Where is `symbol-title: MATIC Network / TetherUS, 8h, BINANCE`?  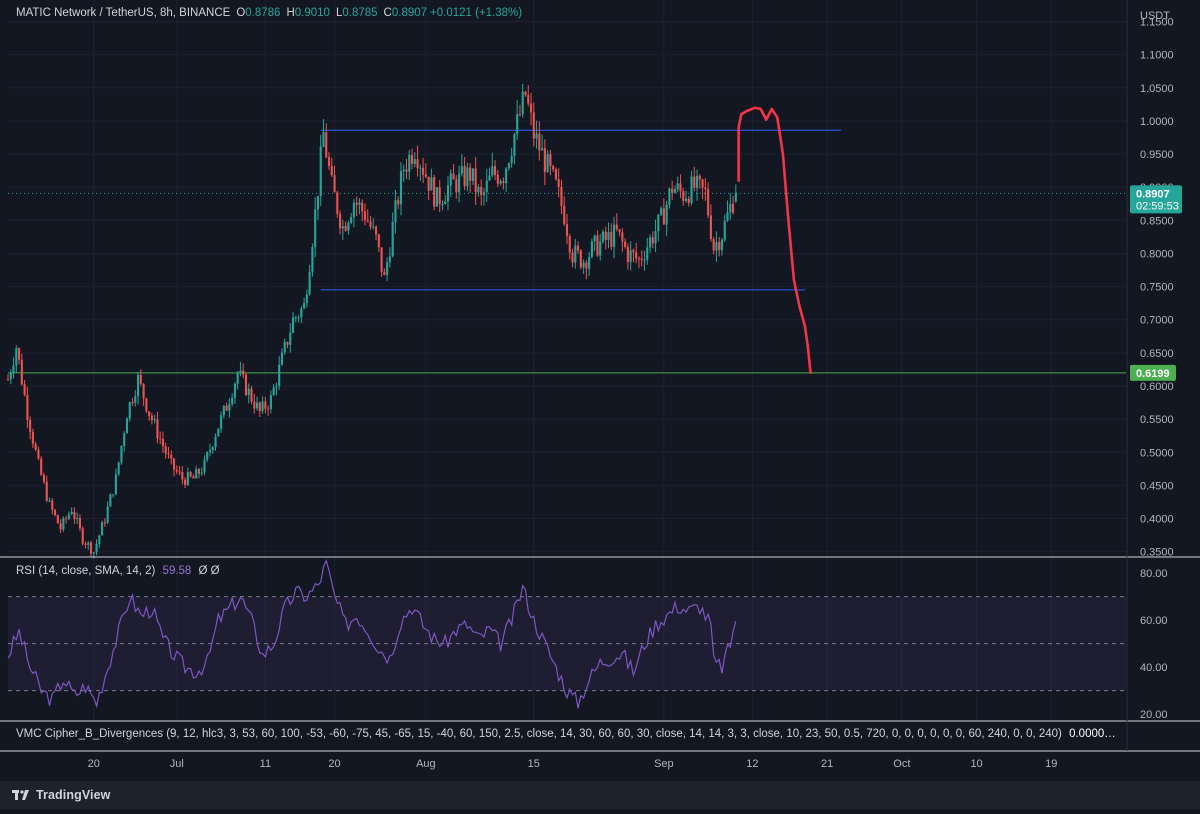 symbol-title: MATIC Network / TetherUS, 8h, BINANCE is located at coordinates (123, 13).